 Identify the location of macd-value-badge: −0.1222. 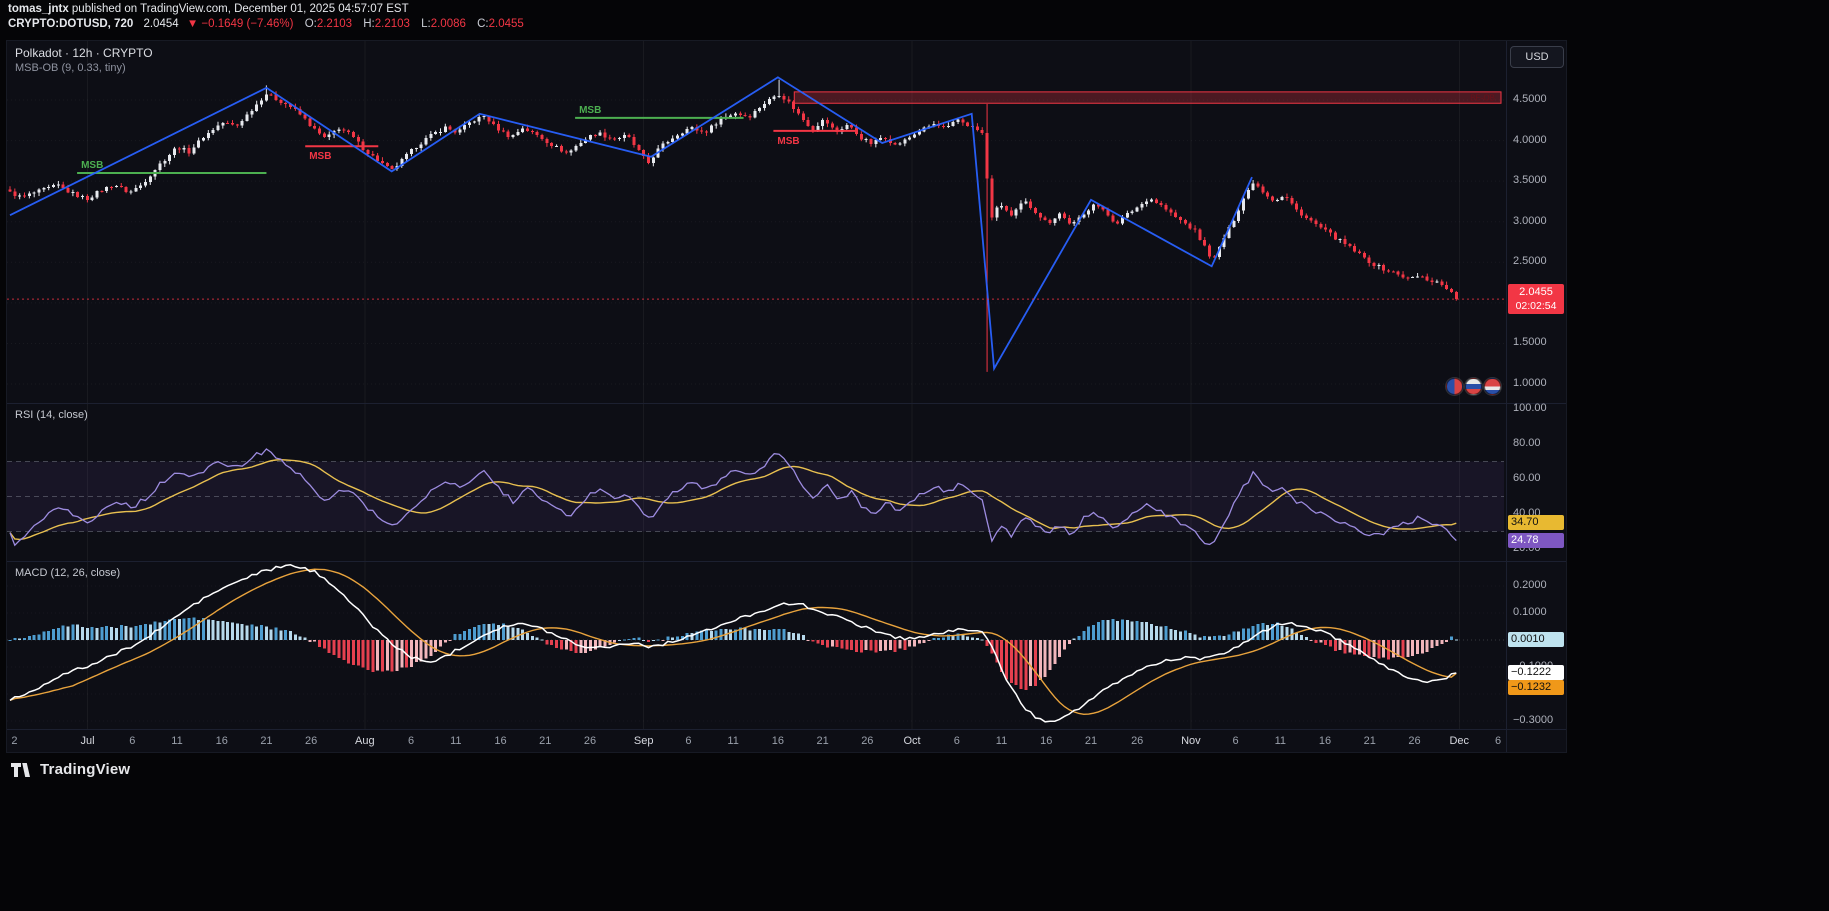
(1536, 672).